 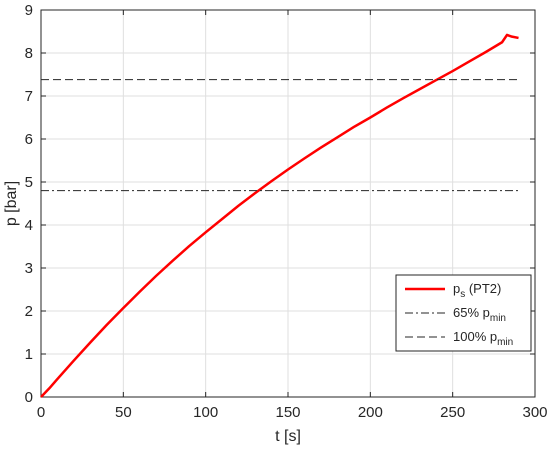 I want to click on x-tick-label: 300, so click(x=534, y=412).